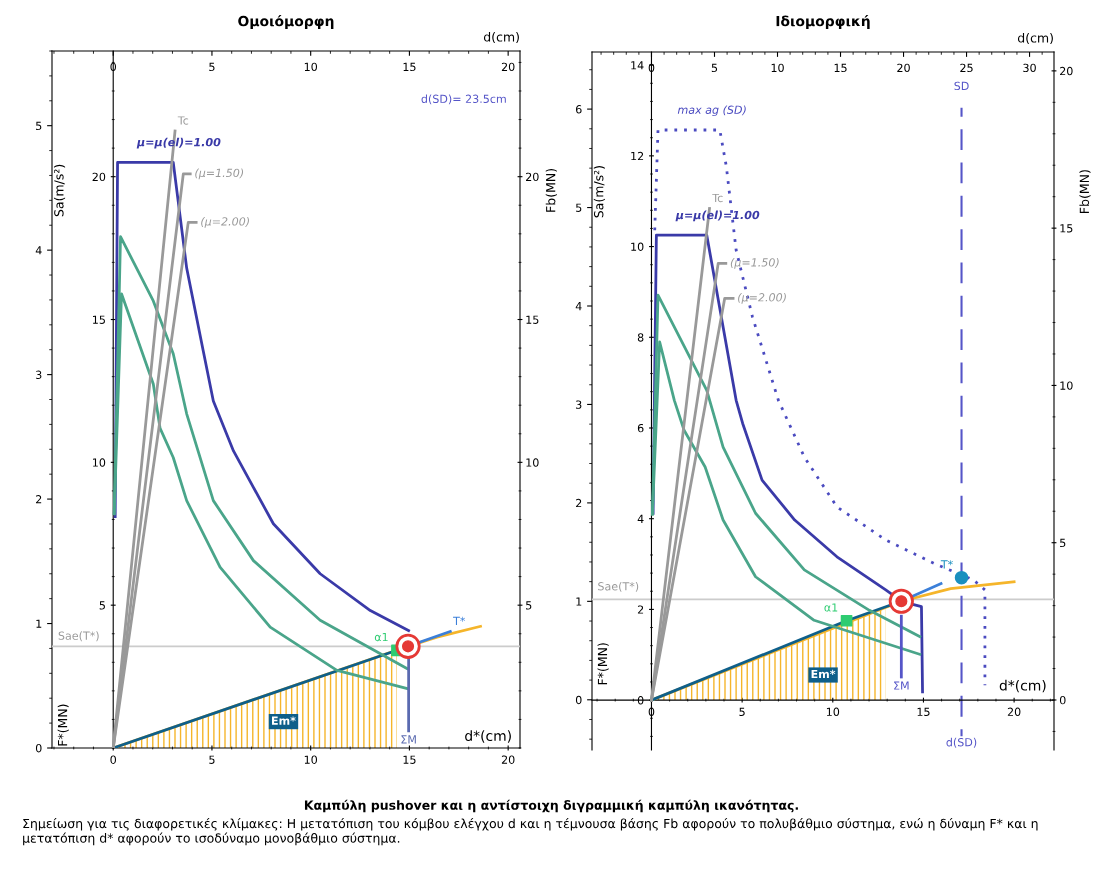 This screenshot has height=872, width=1103. Describe the element at coordinates (961, 742) in the screenshot. I see `annotation: d(SD)` at that location.